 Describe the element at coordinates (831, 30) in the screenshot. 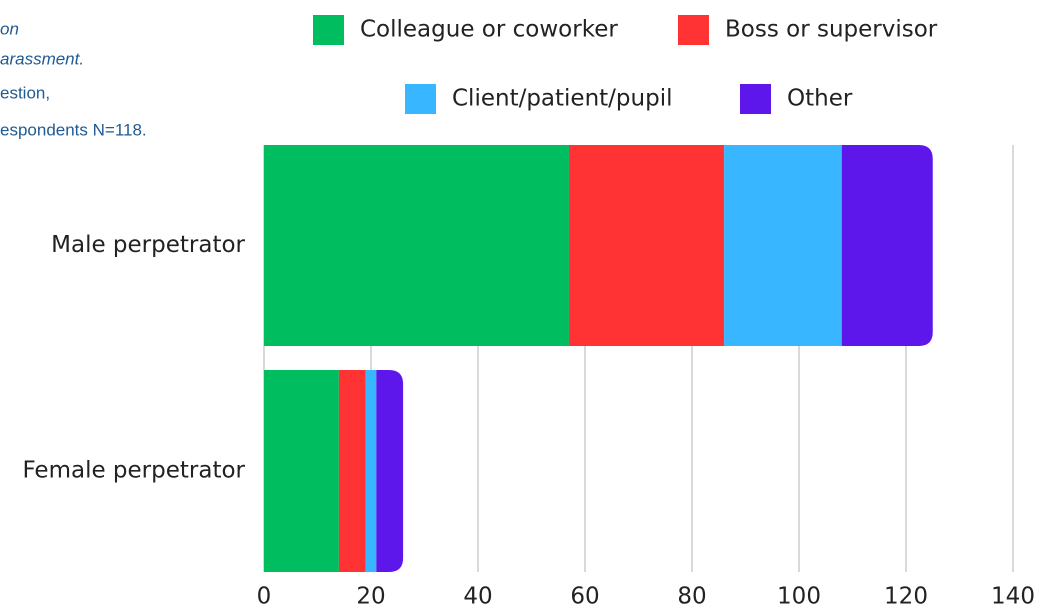

I see `legend-label: Boss or supervisor` at that location.